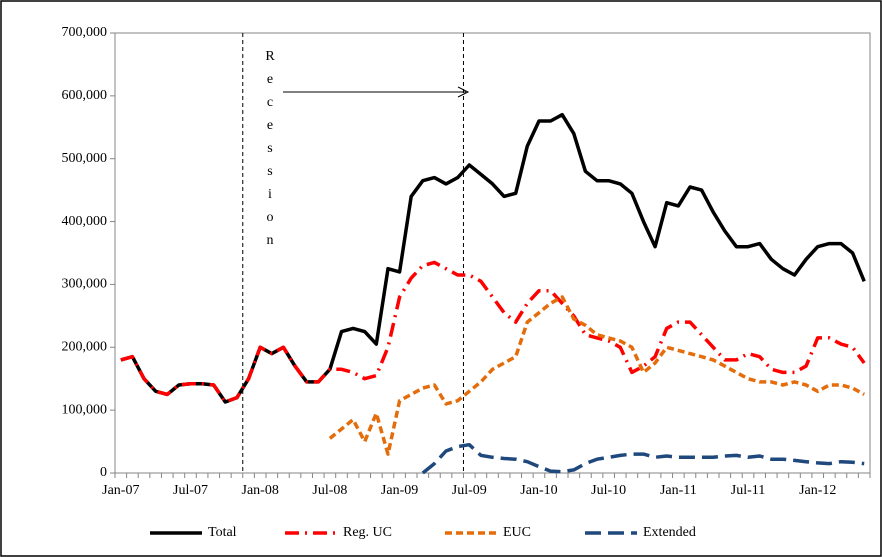 The width and height of the screenshot is (882, 557). What do you see at coordinates (270, 102) in the screenshot?
I see `annotation-letter: c` at bounding box center [270, 102].